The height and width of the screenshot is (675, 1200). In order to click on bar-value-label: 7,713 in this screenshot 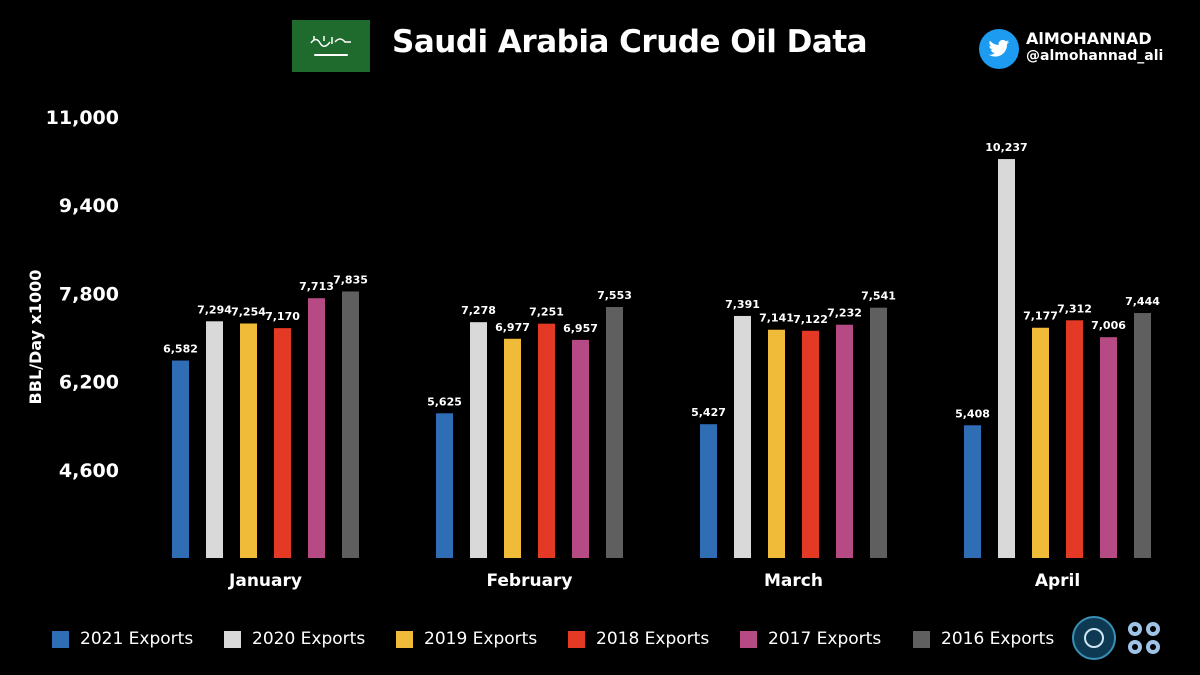, I will do `click(316, 286)`.